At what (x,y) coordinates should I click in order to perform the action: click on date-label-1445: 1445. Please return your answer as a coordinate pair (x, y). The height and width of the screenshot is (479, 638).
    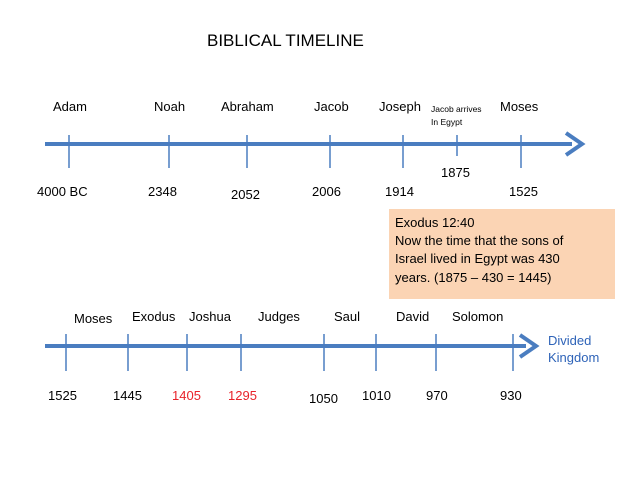
    Looking at the image, I should click on (127, 395).